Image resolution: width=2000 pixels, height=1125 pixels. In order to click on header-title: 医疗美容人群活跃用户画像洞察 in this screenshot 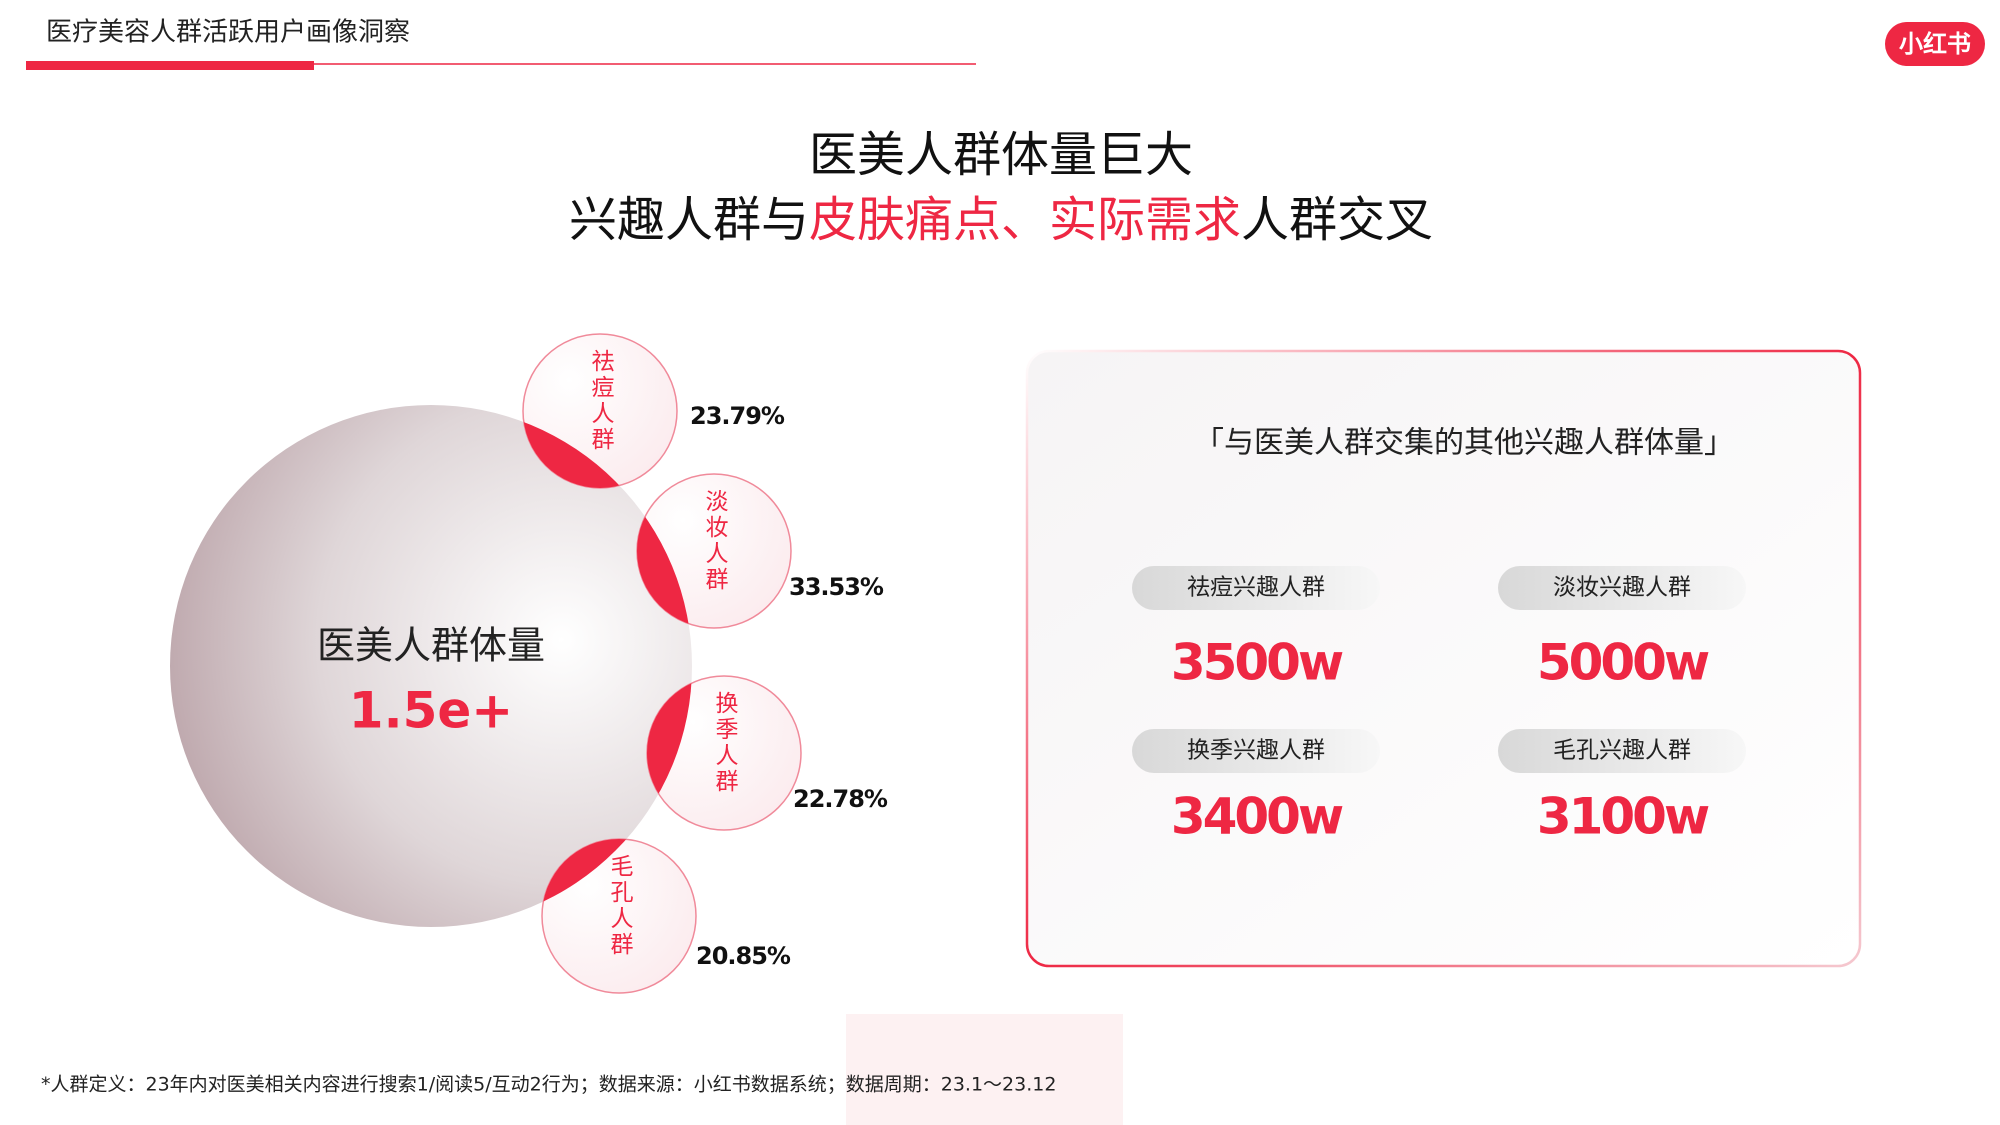, I will do `click(228, 33)`.